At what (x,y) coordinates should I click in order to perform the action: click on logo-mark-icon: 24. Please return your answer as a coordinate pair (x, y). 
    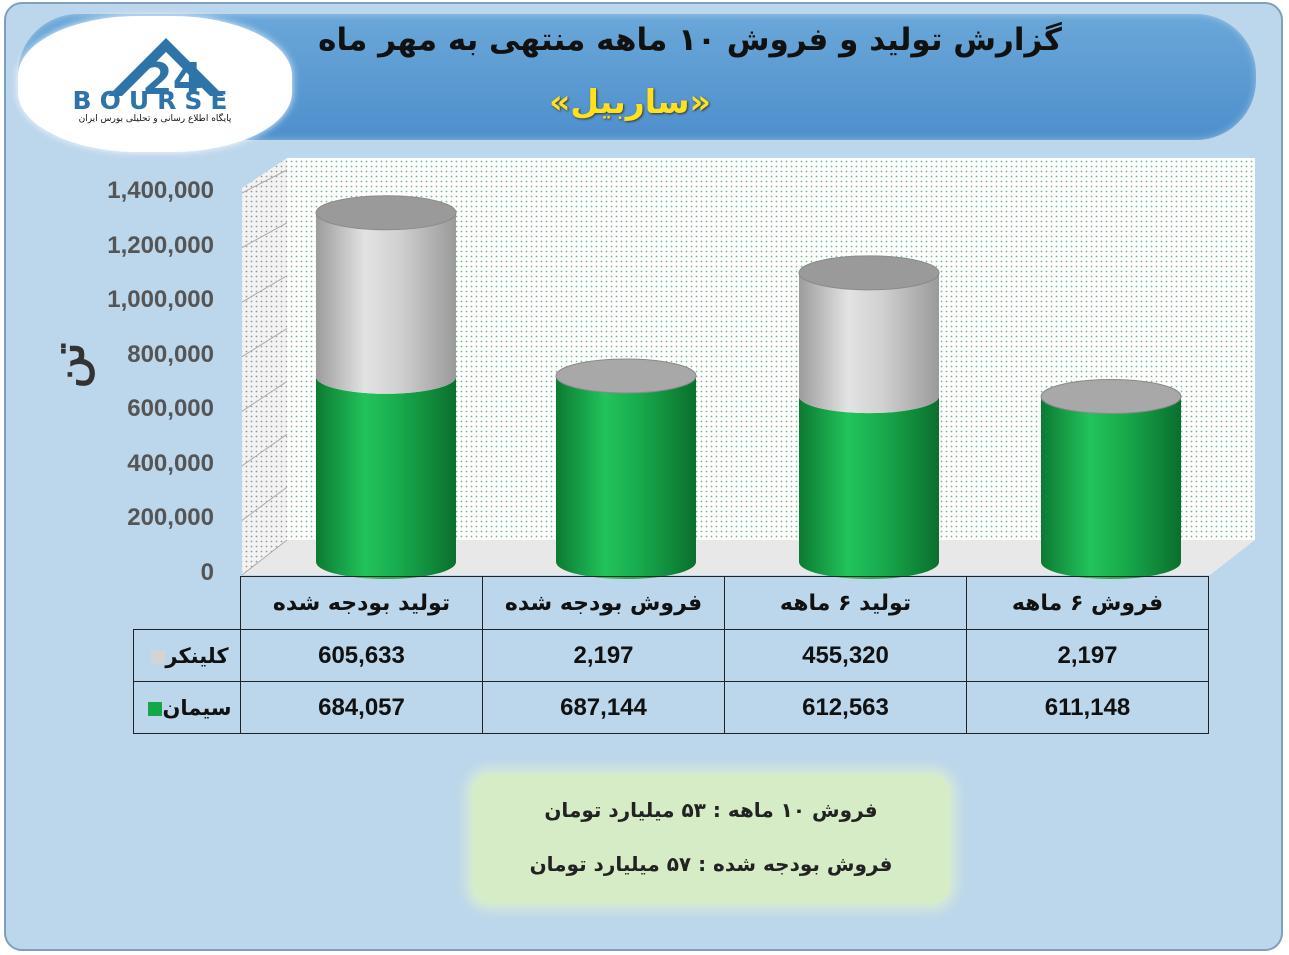
    Looking at the image, I should click on (166, 71).